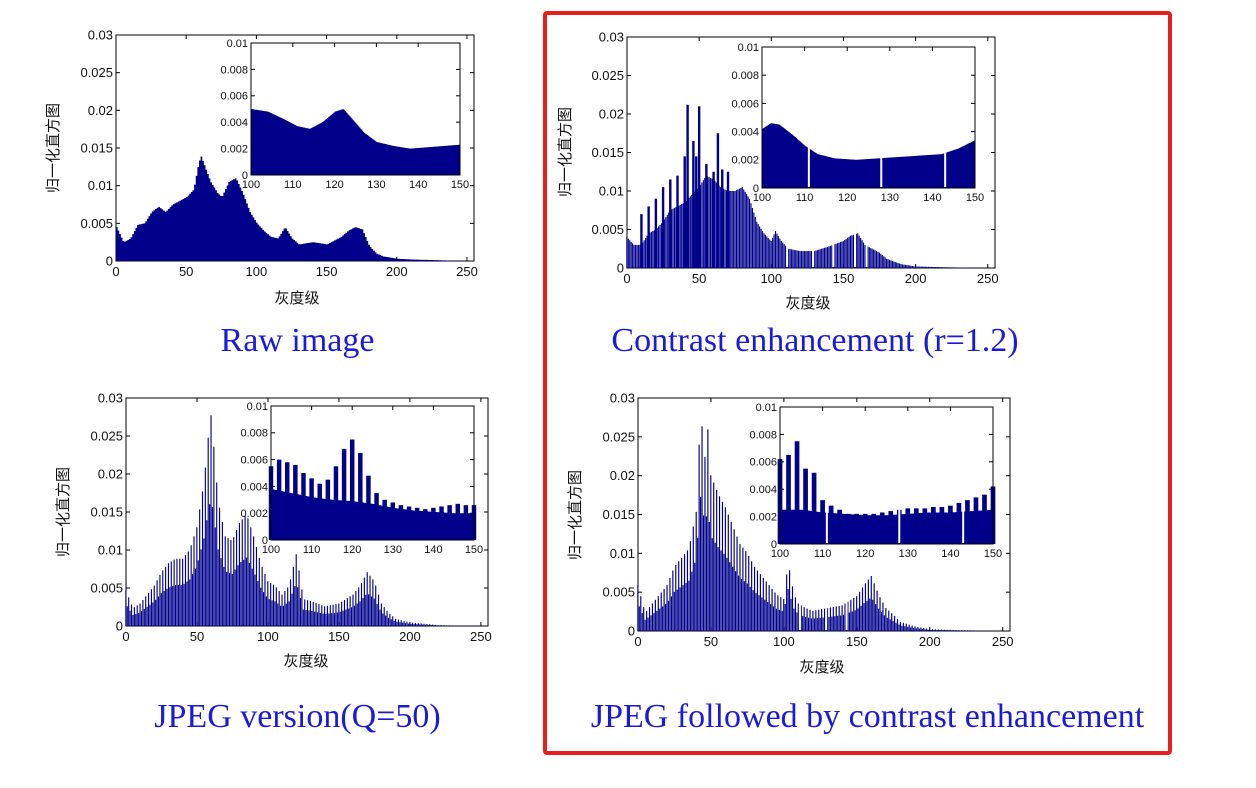  Describe the element at coordinates (975, 198) in the screenshot. I see `inset-xtick-label: 150` at that location.